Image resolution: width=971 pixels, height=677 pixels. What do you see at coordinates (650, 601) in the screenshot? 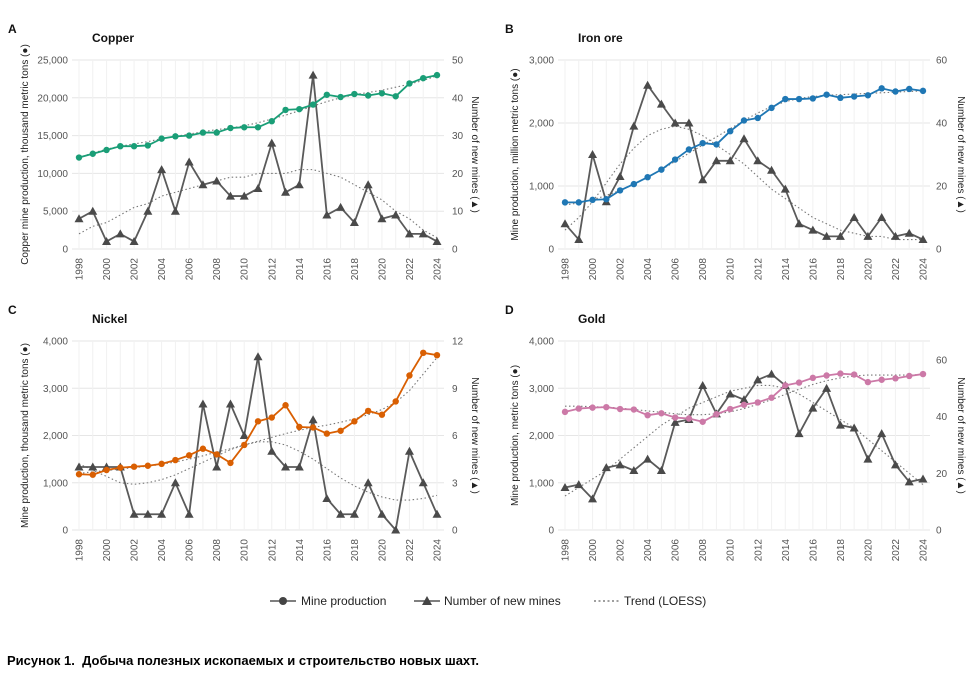
I see `legend-item-trend: Trend (LOESS)` at bounding box center [650, 601].